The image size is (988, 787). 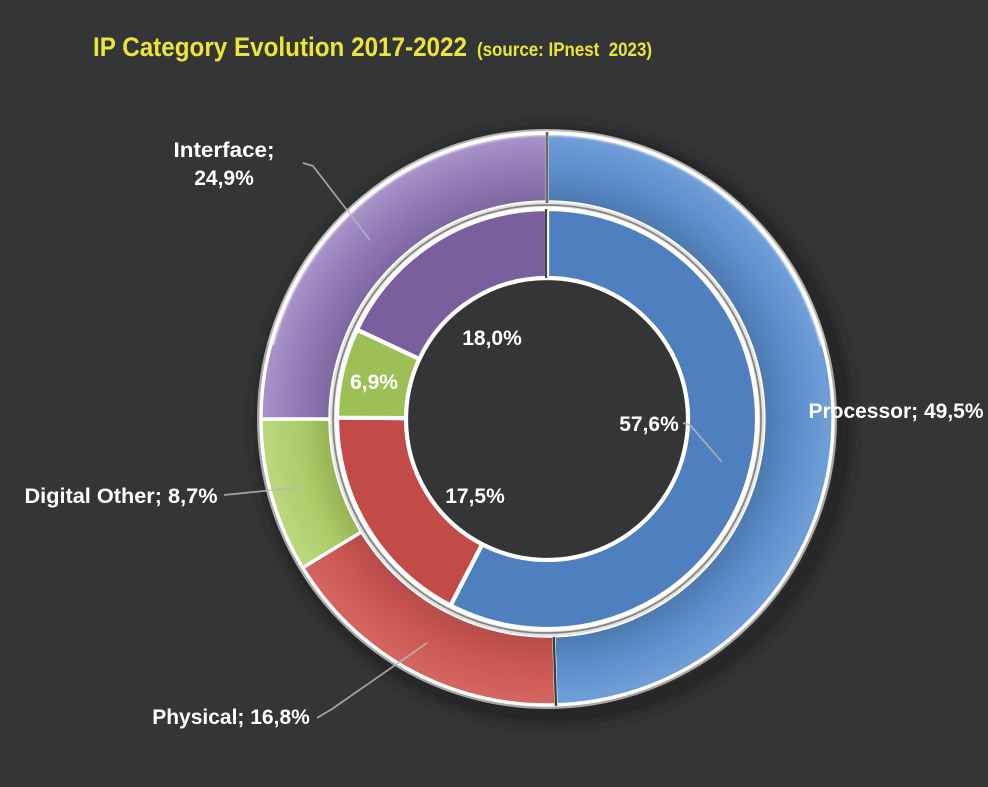 I want to click on svg-text: 24,9%, so click(x=224, y=178).